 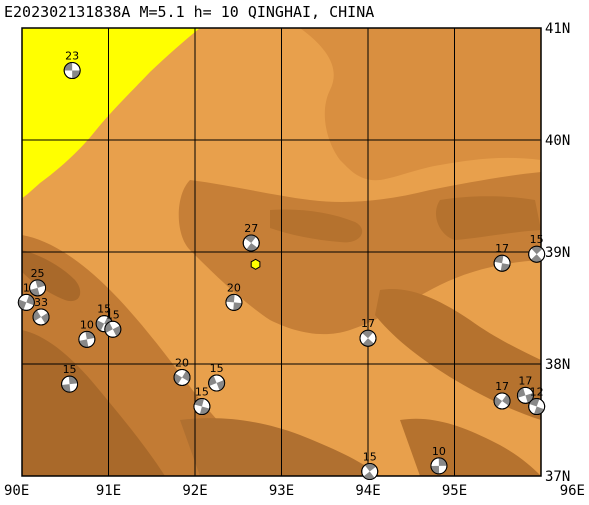 I want to click on longitude-labels: 90E 91E 92E 93E 94E 95E 96E, so click(x=294, y=491).